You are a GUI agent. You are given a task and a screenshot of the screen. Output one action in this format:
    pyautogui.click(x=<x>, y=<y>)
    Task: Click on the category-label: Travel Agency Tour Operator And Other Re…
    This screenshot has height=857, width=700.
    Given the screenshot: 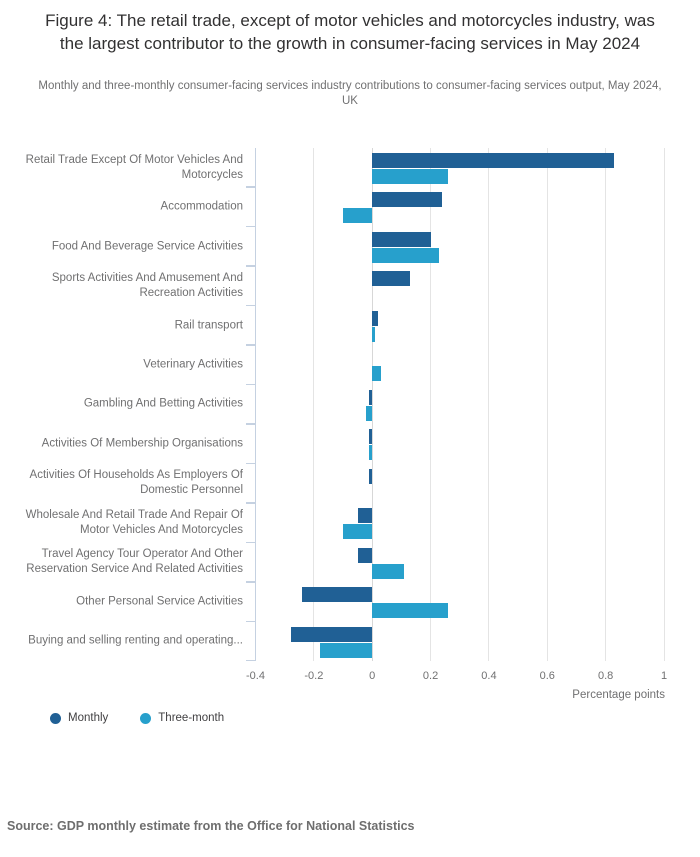 What is the action you would take?
    pyautogui.click(x=134, y=562)
    